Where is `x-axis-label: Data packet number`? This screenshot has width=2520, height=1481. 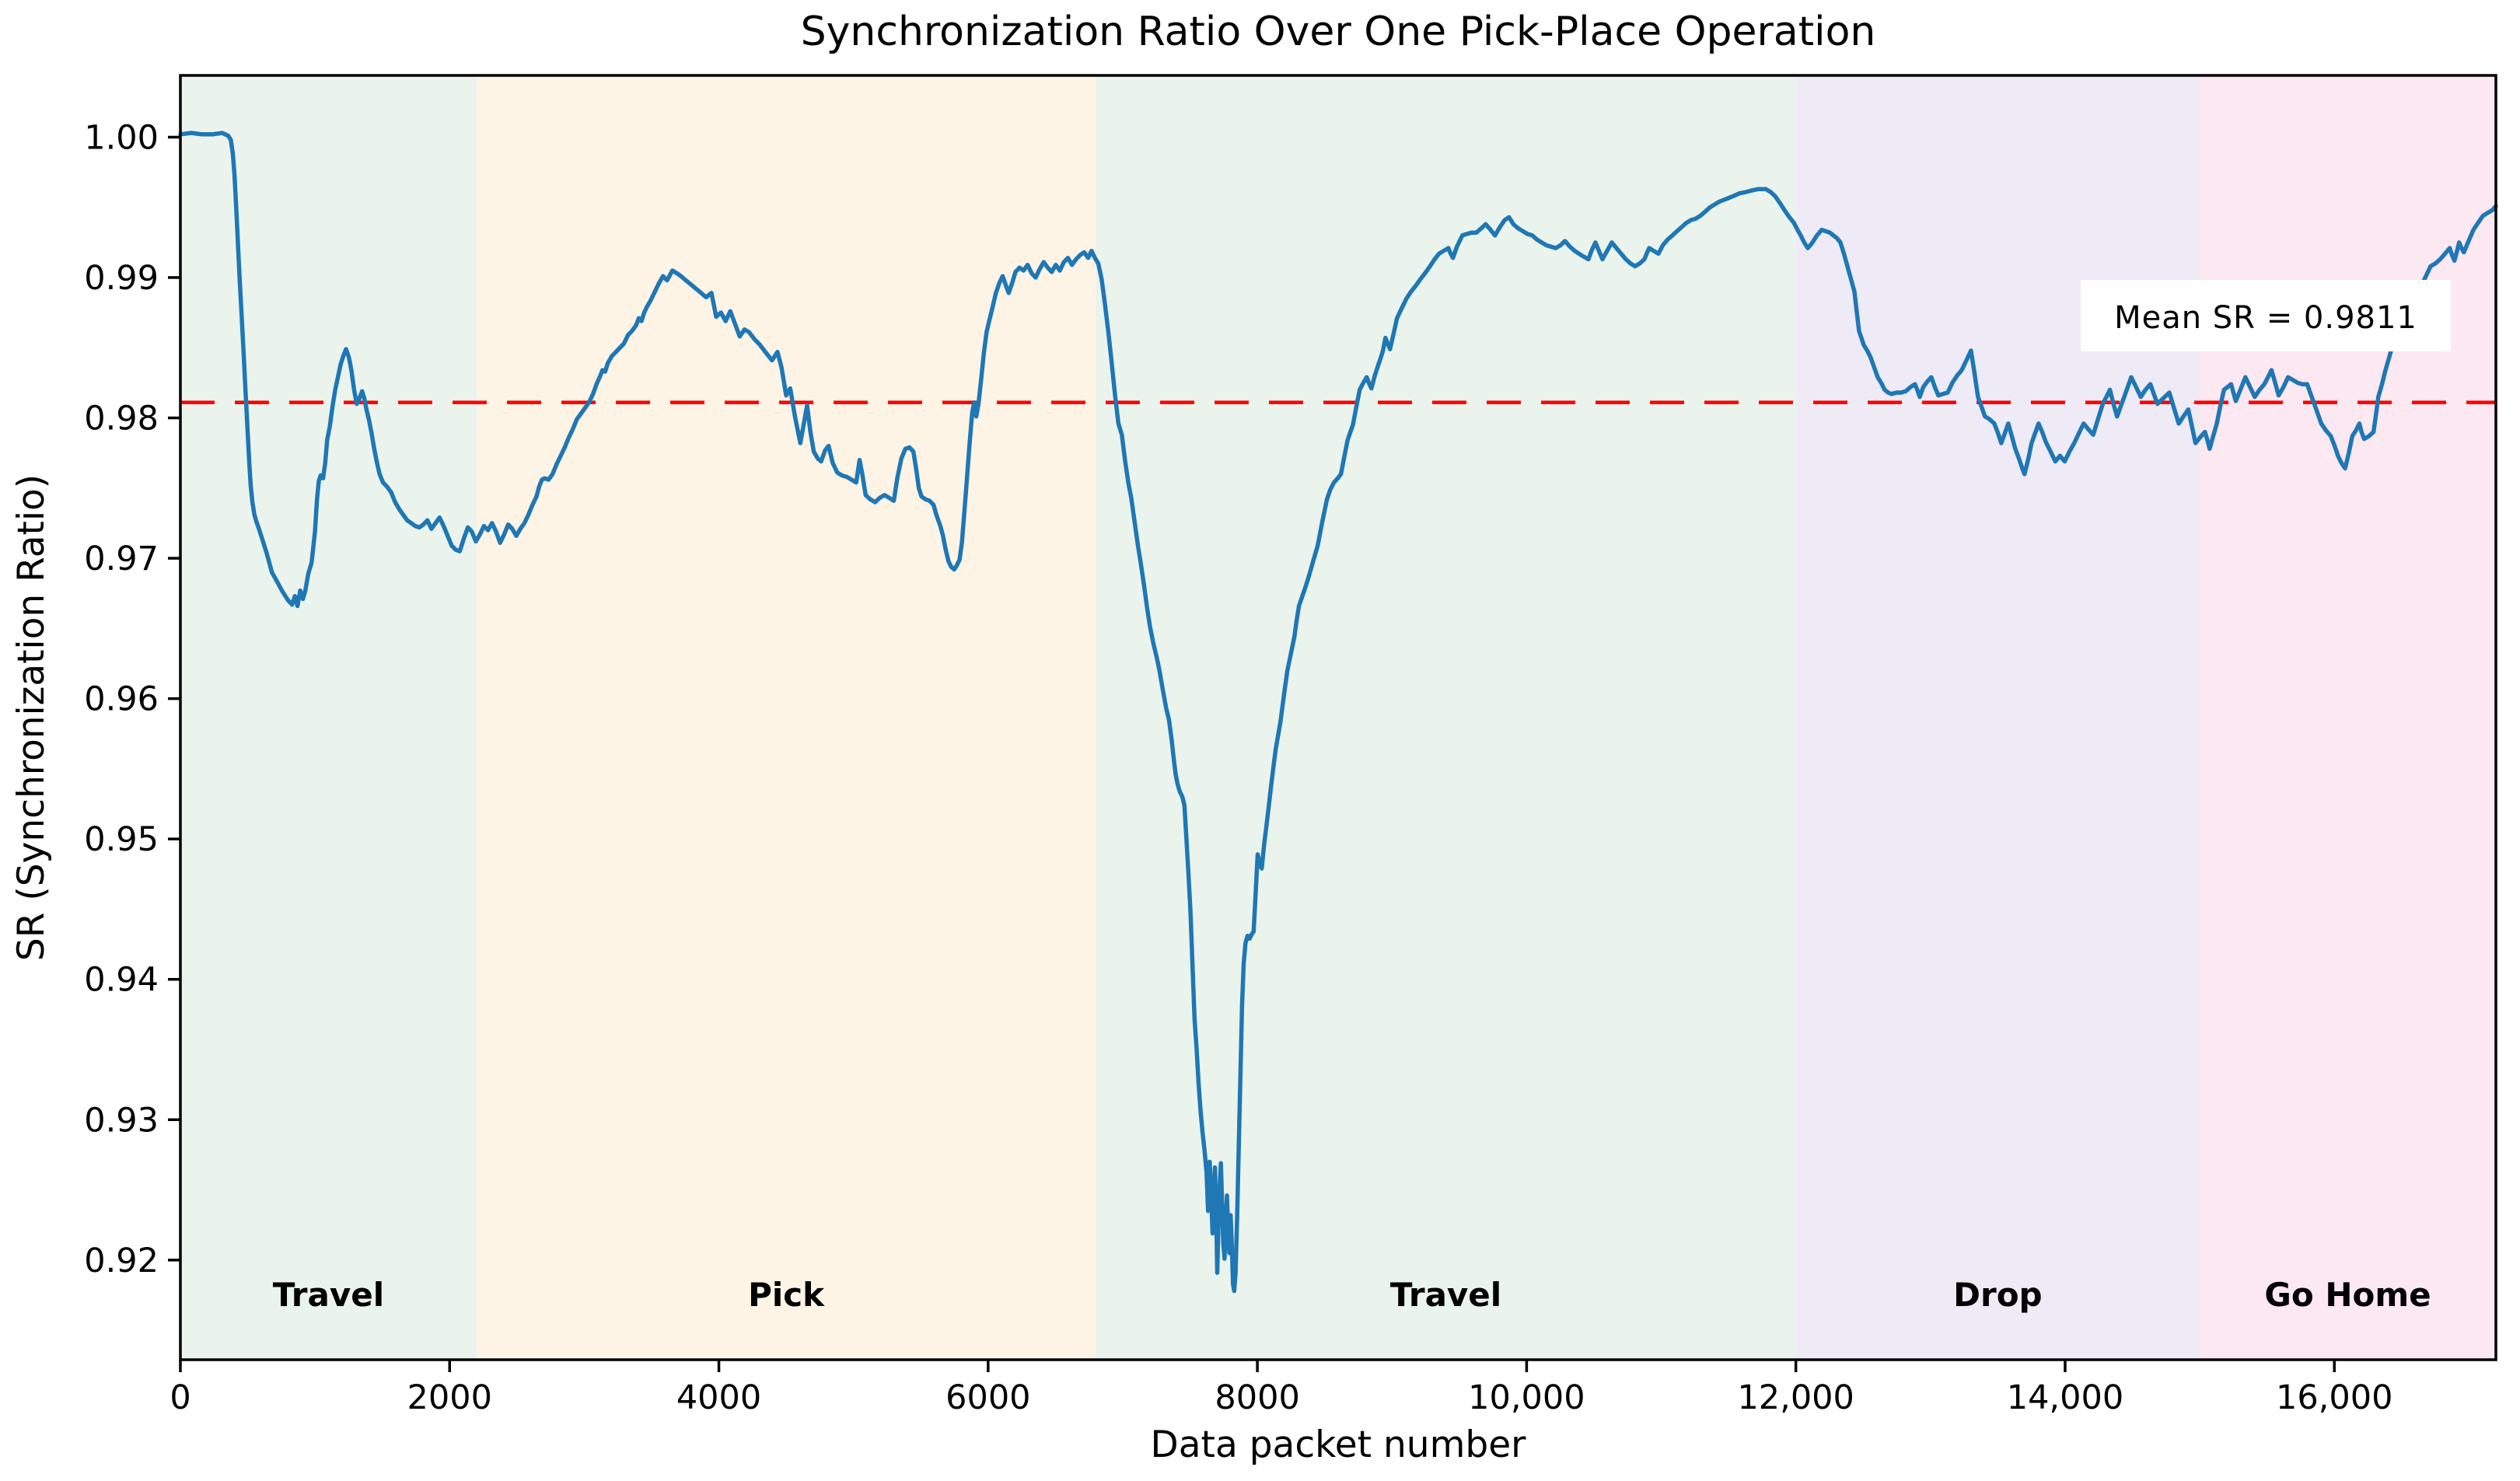
x-axis-label: Data packet number is located at coordinates (1339, 1444).